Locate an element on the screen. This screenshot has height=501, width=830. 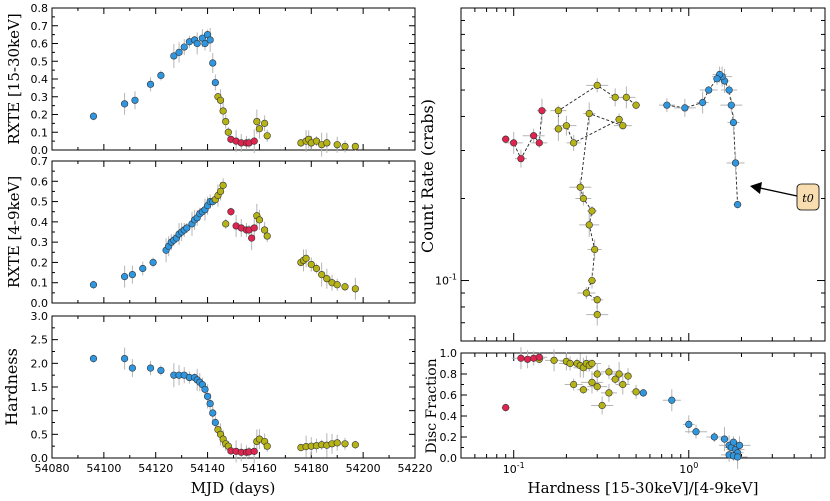
hardness-time-xtick-label-6: 54200 is located at coordinates (363, 468).